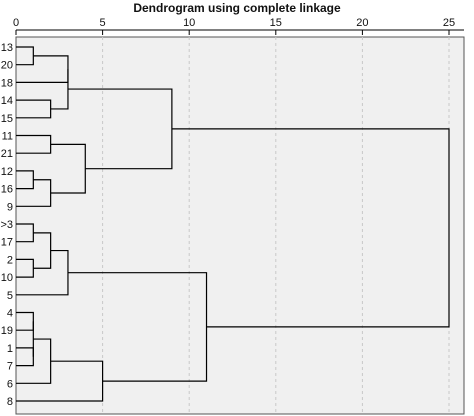 This screenshot has width=474, height=416. What do you see at coordinates (7, 172) in the screenshot?
I see `leaf-label: 12` at bounding box center [7, 172].